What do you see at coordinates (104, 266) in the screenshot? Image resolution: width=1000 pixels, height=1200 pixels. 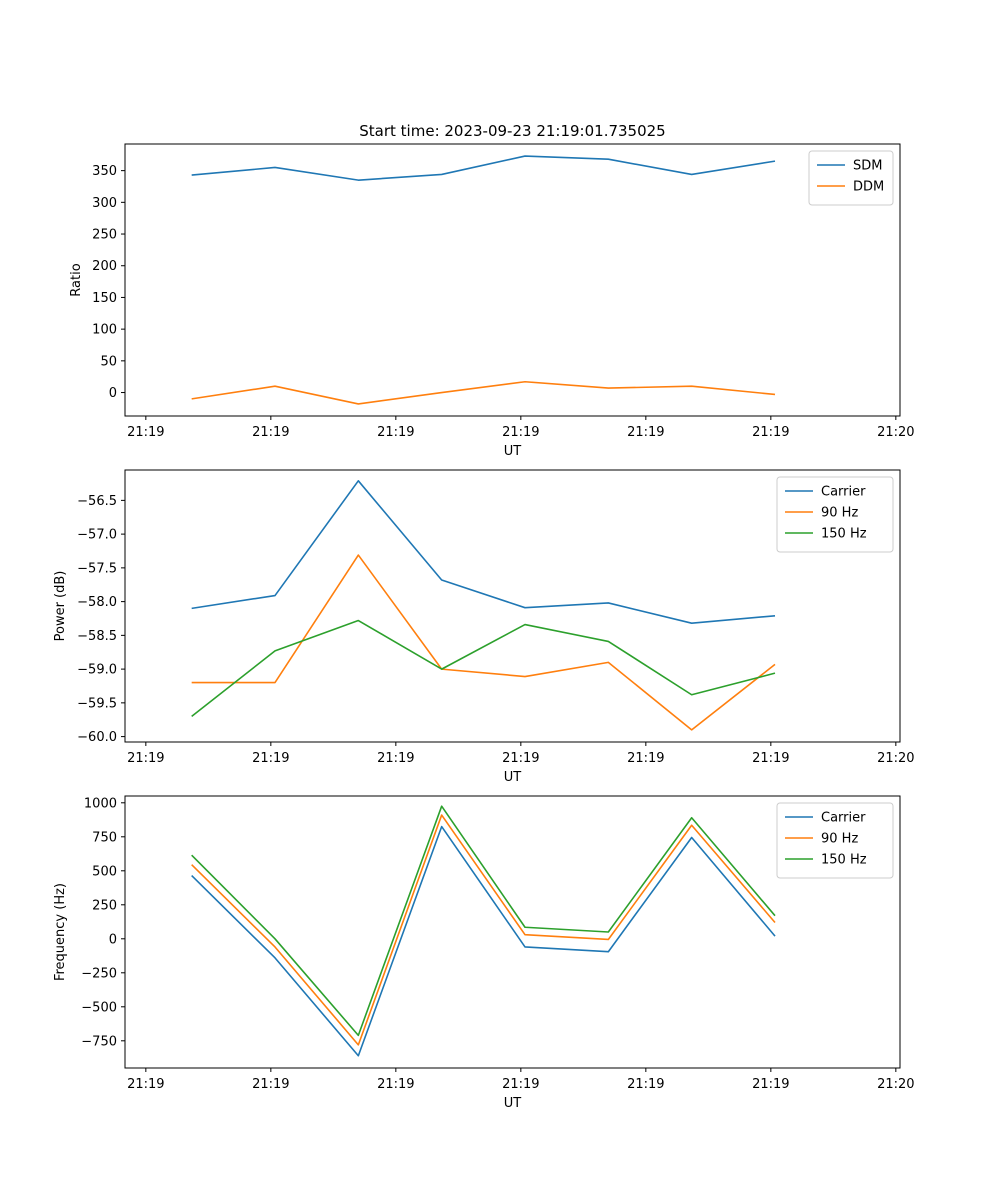 I see `y-tick-label: 200` at bounding box center [104, 266].